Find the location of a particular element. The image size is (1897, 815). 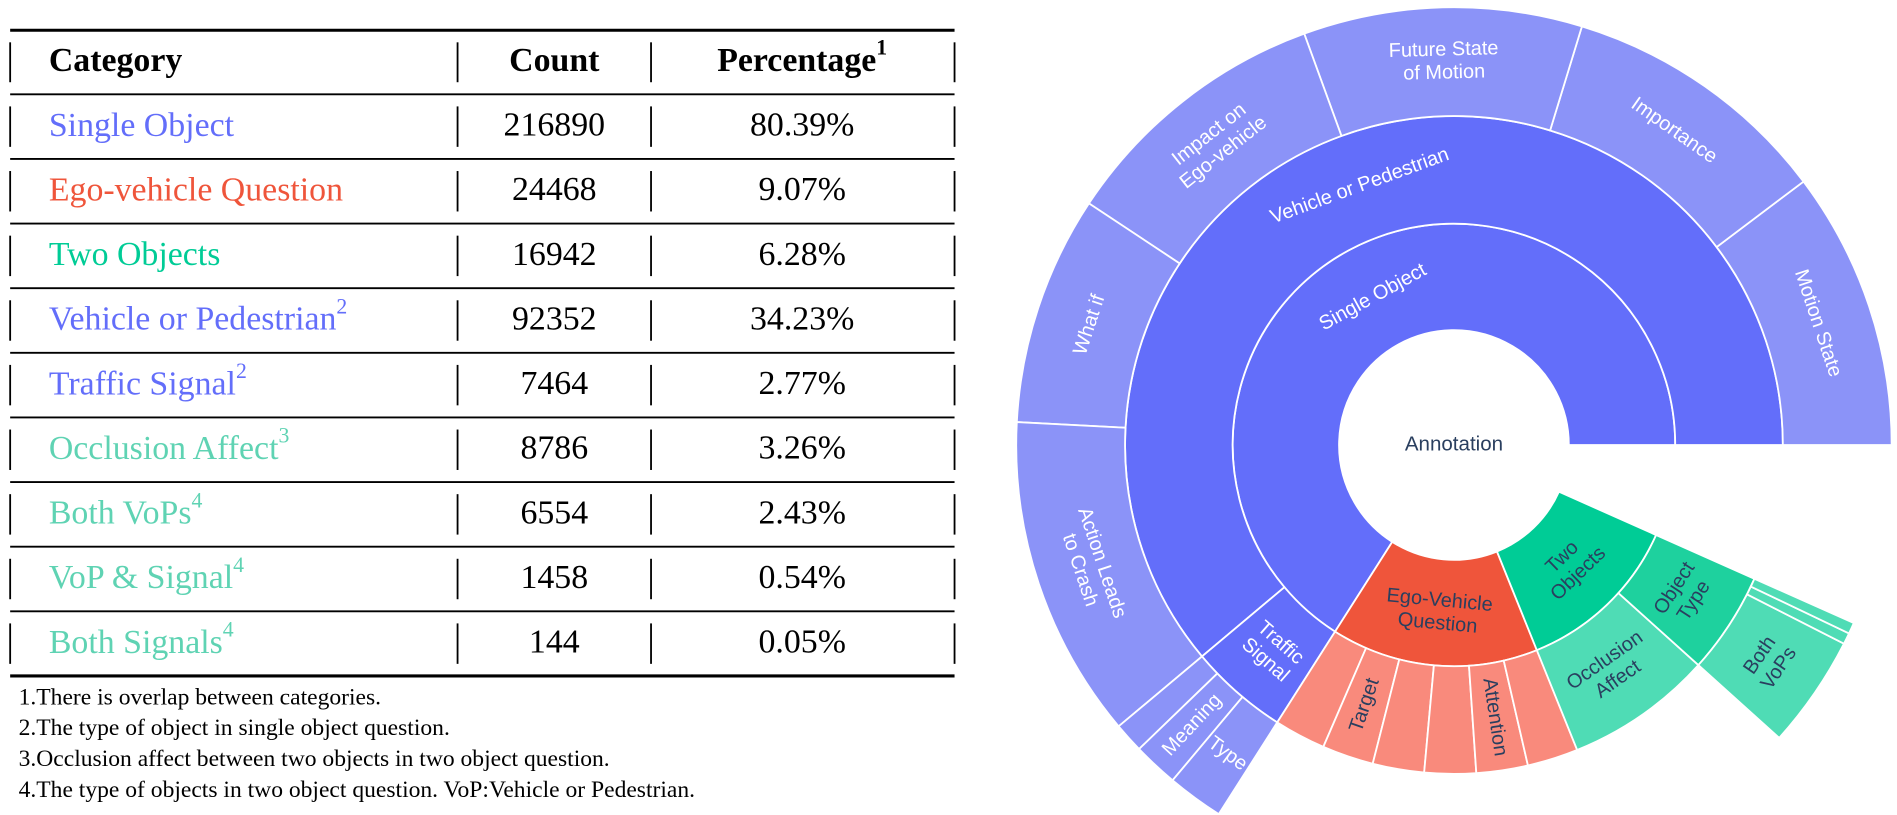

category-cell-text: Occlusion Affect is located at coordinates (164, 448).